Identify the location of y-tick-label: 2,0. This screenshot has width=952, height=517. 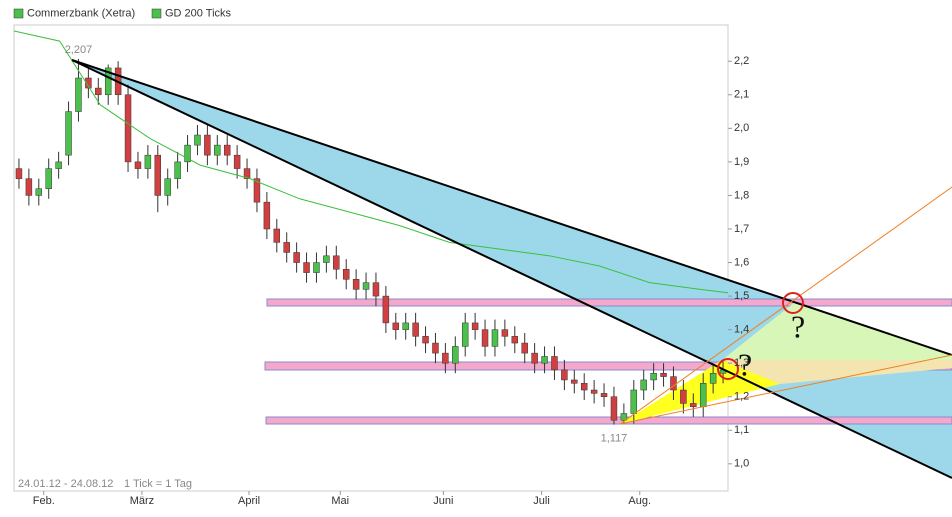
(741, 128).